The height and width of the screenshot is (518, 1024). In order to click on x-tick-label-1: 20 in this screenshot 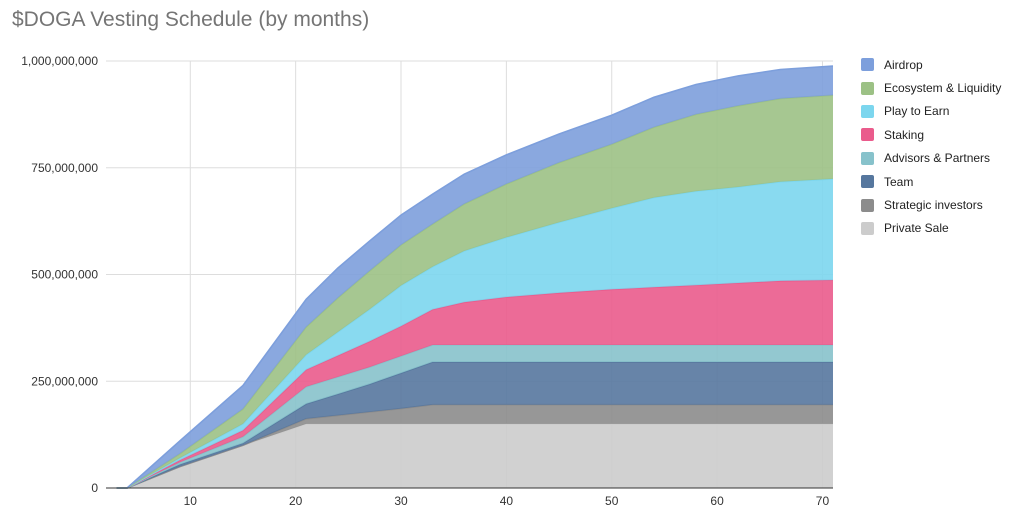, I will do `click(296, 501)`.